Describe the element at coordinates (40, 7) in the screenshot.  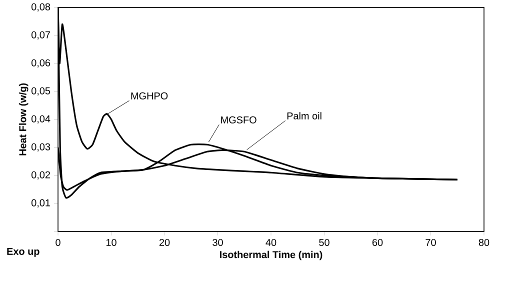
I see `y-tick-label: 0,08` at that location.